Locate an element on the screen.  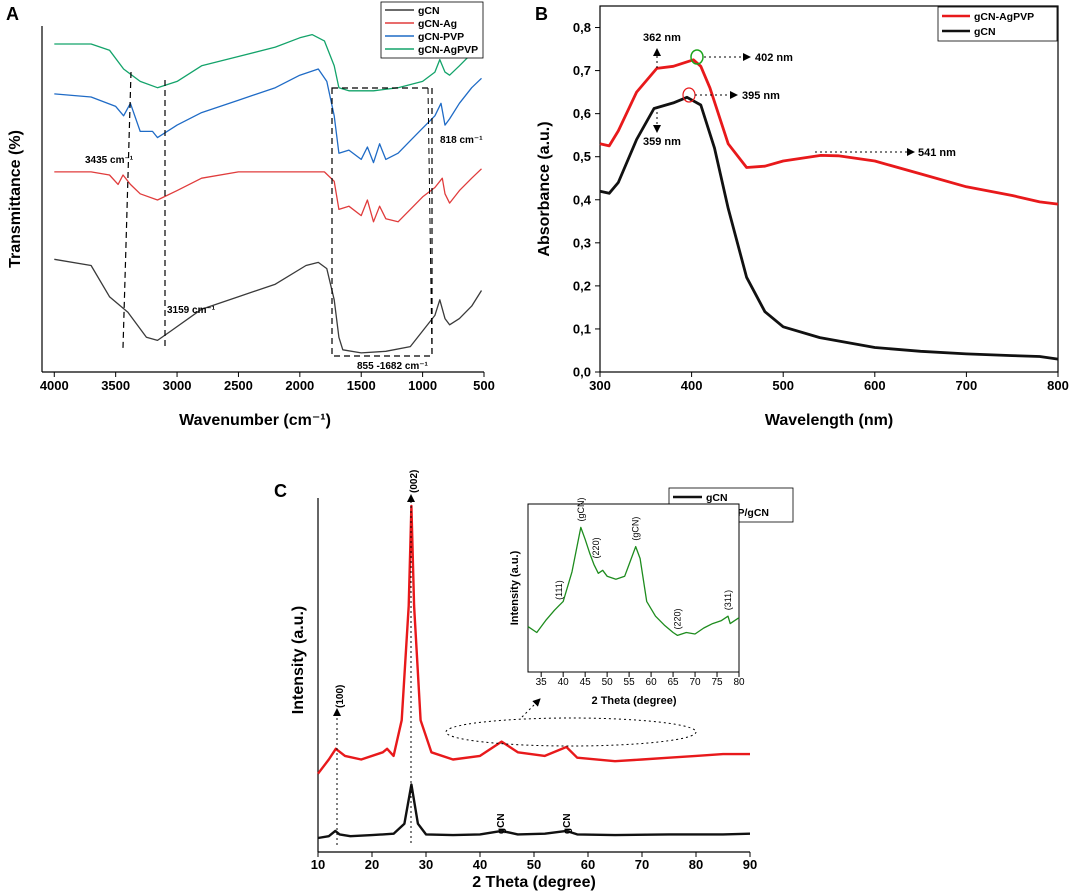
panel-c-highlight-ellipse is located at coordinates (571, 732).